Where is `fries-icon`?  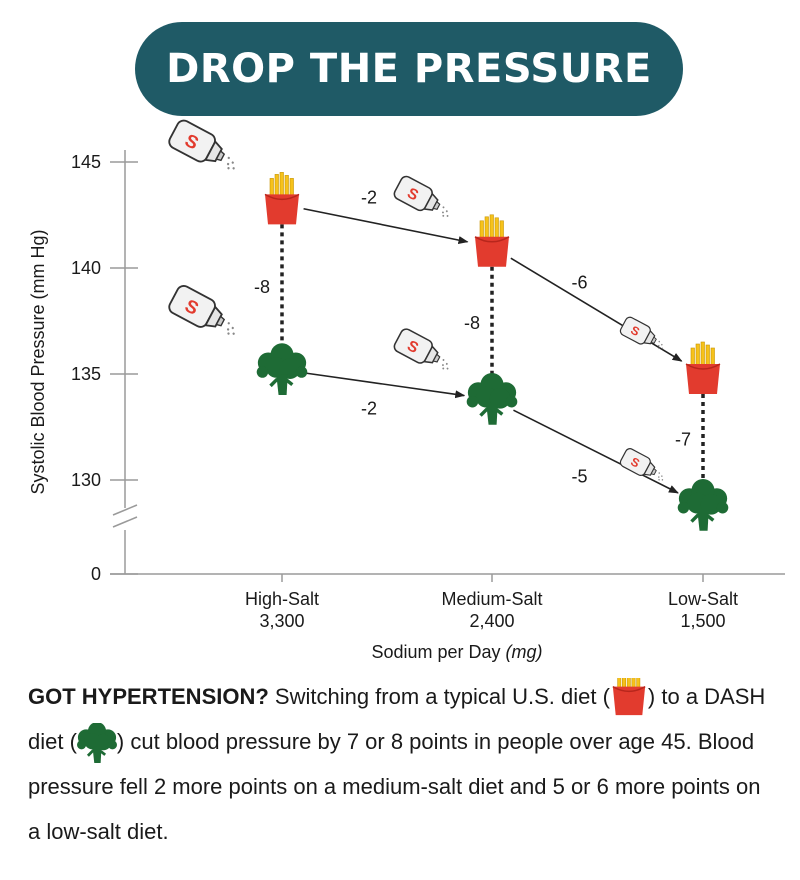
fries-icon is located at coordinates (629, 697).